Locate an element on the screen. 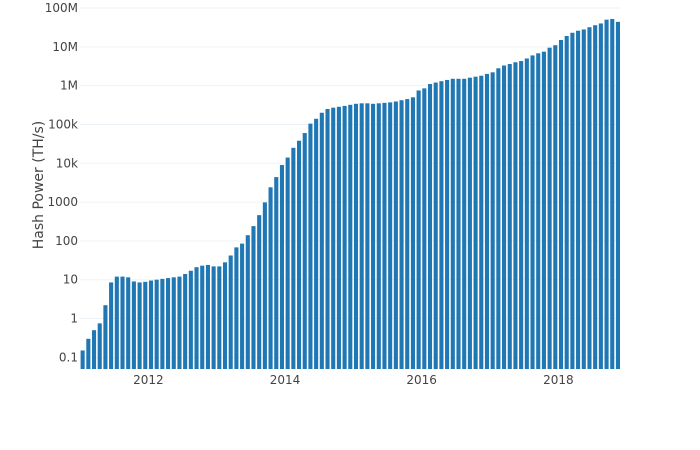 The height and width of the screenshot is (450, 700). y-tick-label: 10k is located at coordinates (67, 163).